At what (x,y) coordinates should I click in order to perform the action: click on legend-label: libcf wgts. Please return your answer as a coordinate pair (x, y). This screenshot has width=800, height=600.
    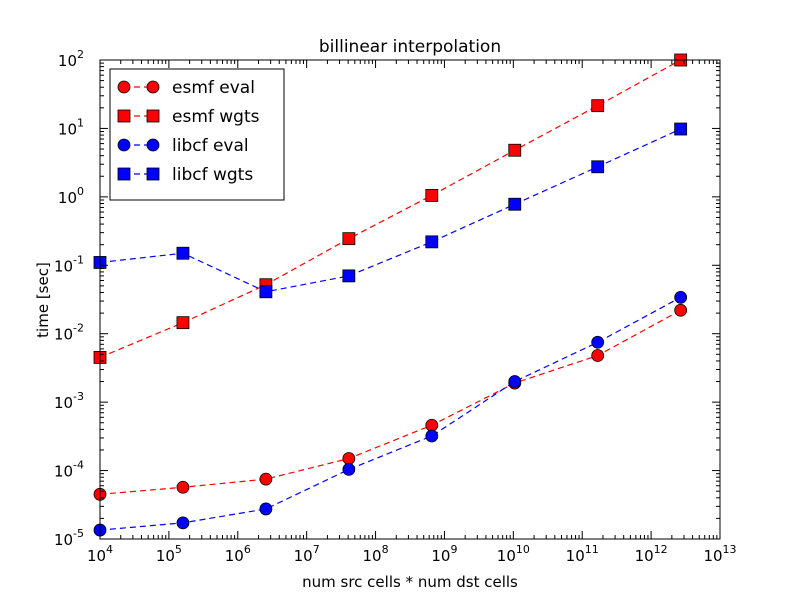
    Looking at the image, I should click on (212, 175).